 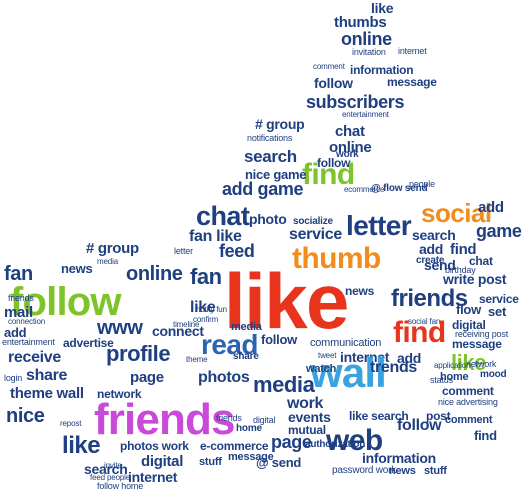 I want to click on word-follow-top: follow, so click(x=333, y=83).